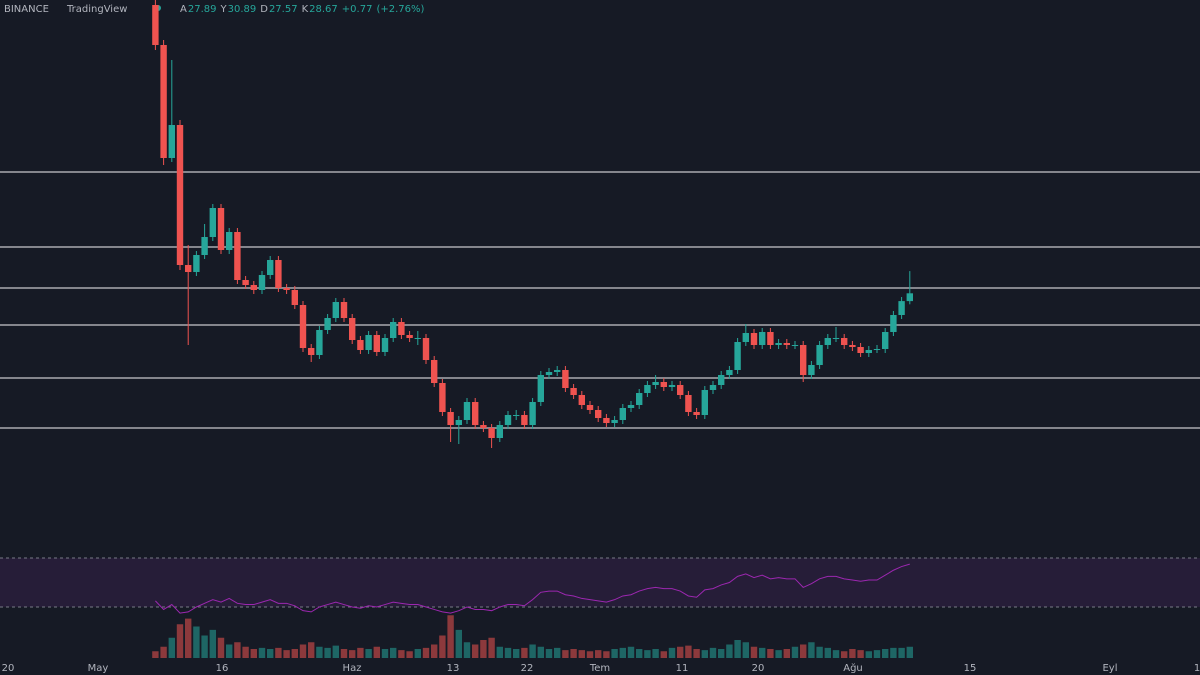 The height and width of the screenshot is (675, 1200). I want to click on x-tick-label: 11, so click(682, 668).